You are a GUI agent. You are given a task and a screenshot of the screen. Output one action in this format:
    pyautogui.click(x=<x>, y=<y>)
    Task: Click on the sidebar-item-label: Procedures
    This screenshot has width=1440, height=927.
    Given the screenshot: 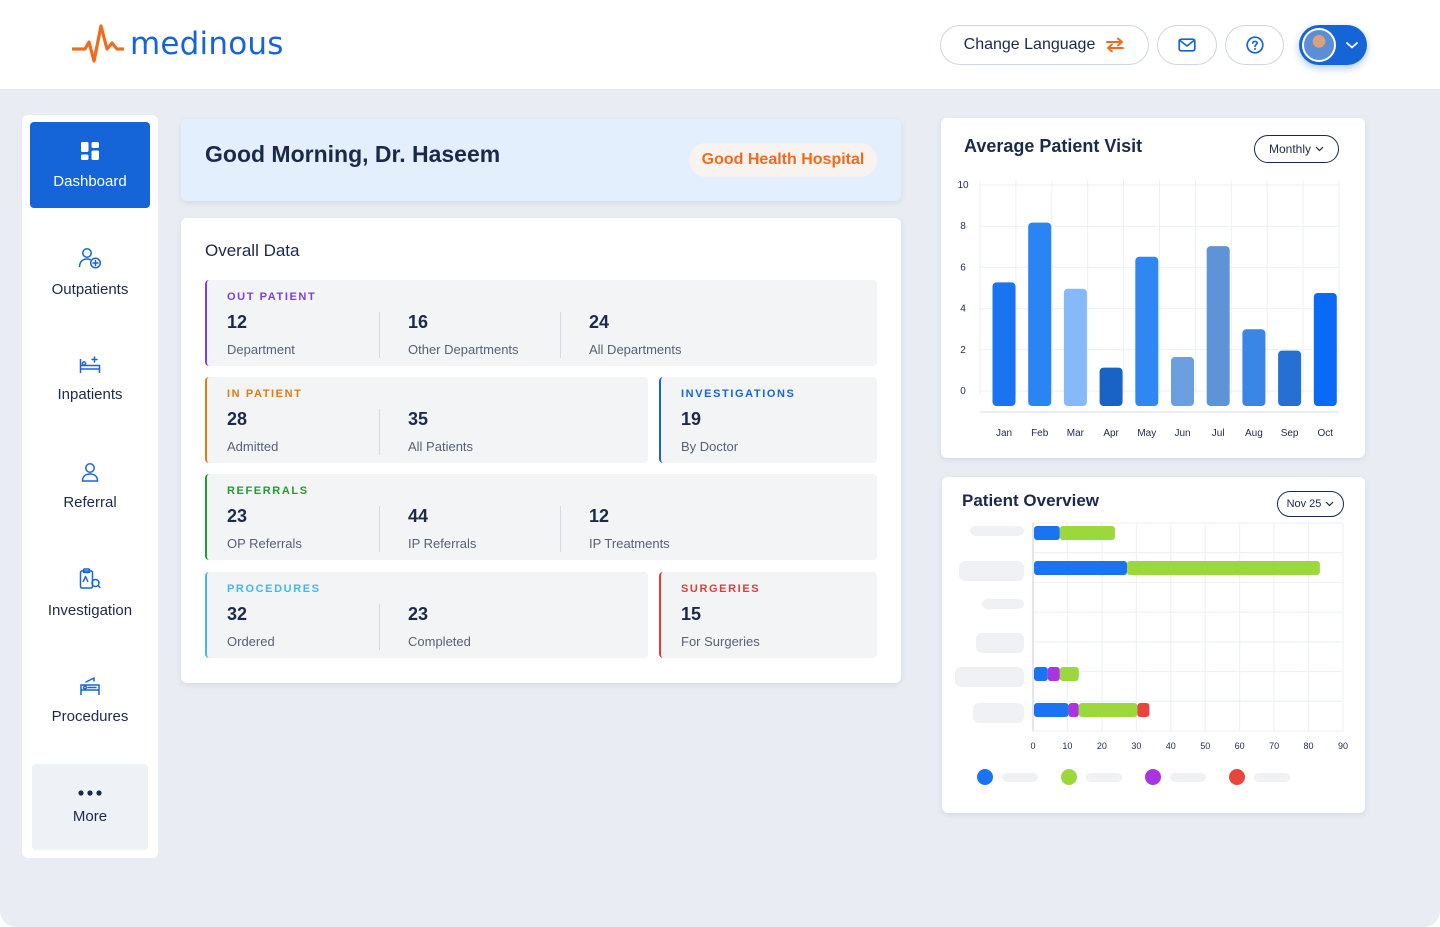 What is the action you would take?
    pyautogui.click(x=90, y=716)
    